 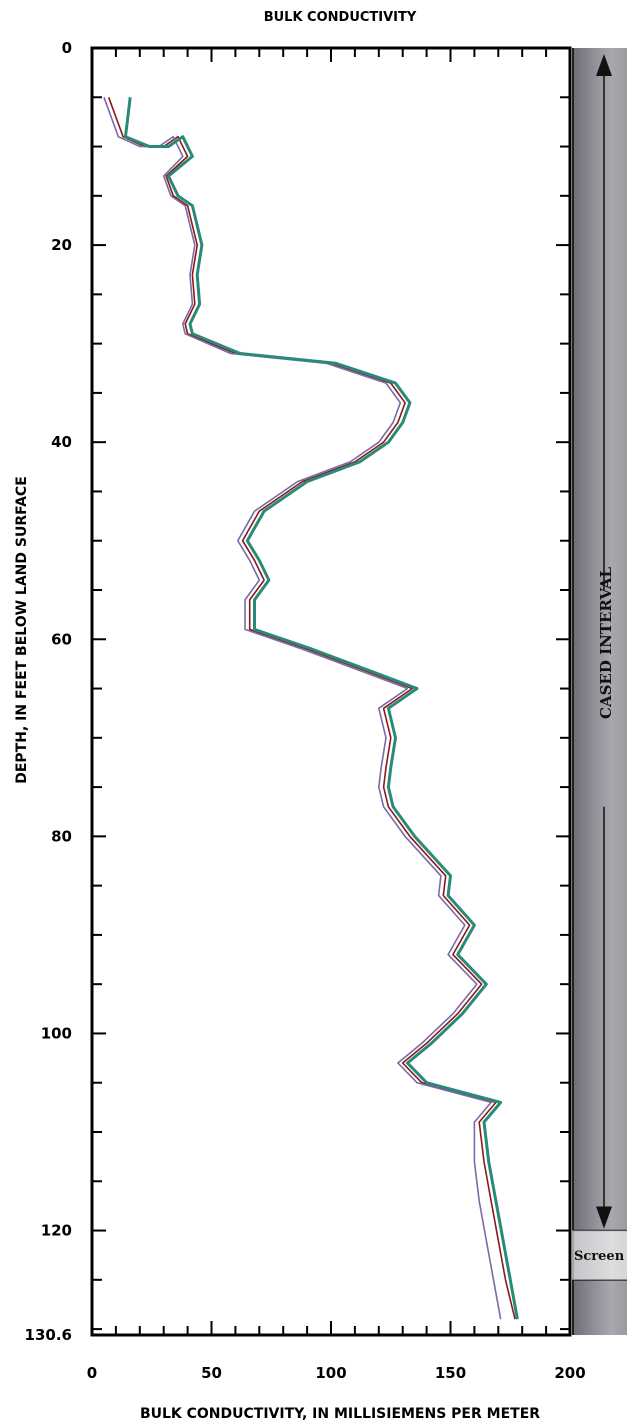 What do you see at coordinates (61, 442) in the screenshot?
I see `y-tick-label: 40` at bounding box center [61, 442].